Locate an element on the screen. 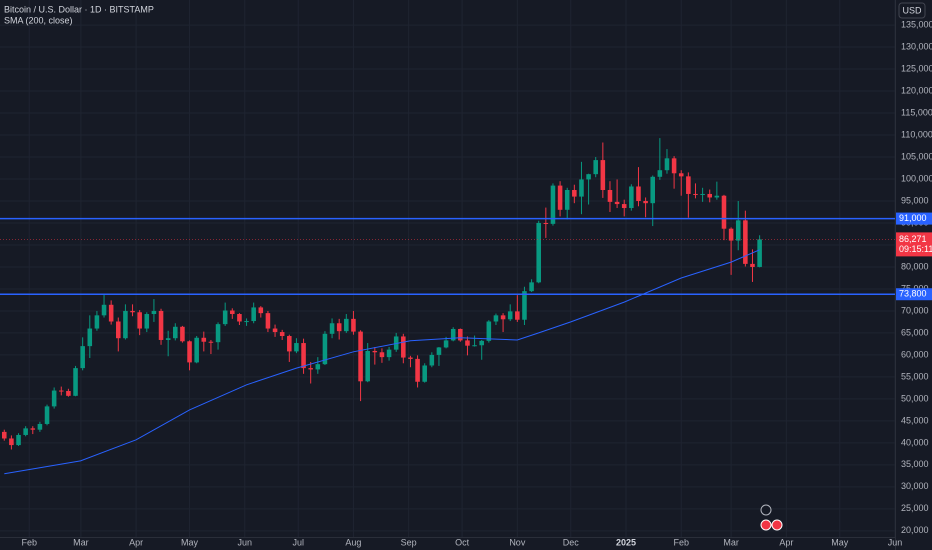  last-price-label: 86,271 is located at coordinates (913, 239).